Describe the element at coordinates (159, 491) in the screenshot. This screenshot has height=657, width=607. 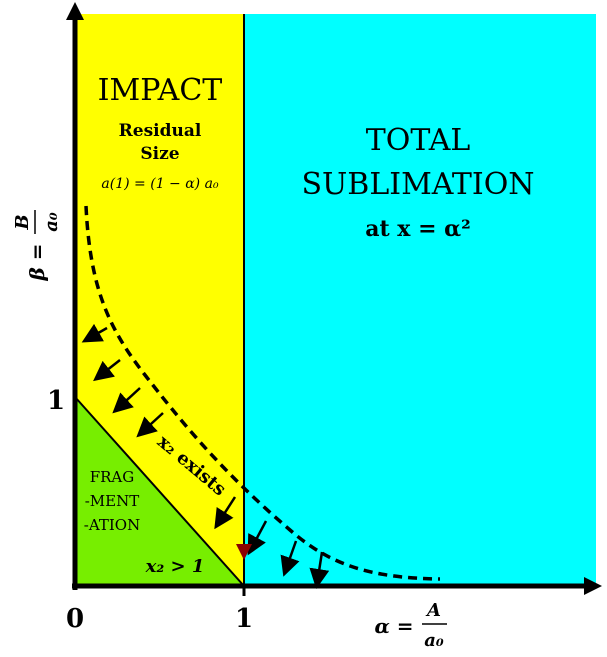
I see `fragmentation-boundary` at that location.